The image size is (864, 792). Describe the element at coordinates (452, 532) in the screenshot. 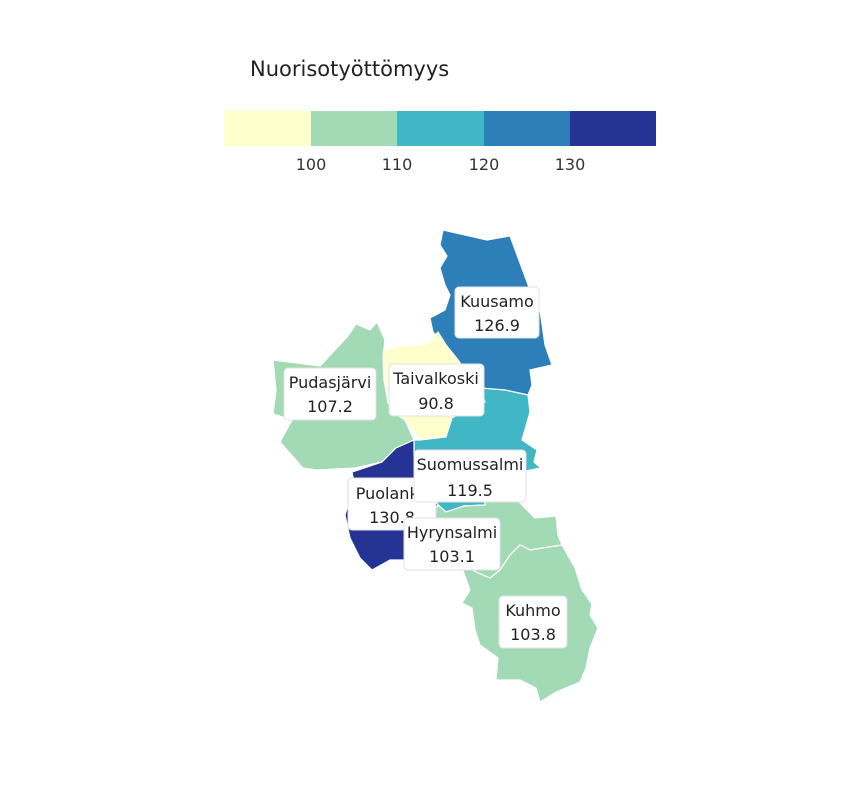

I see `label-name: Hyrynsalmi` at that location.